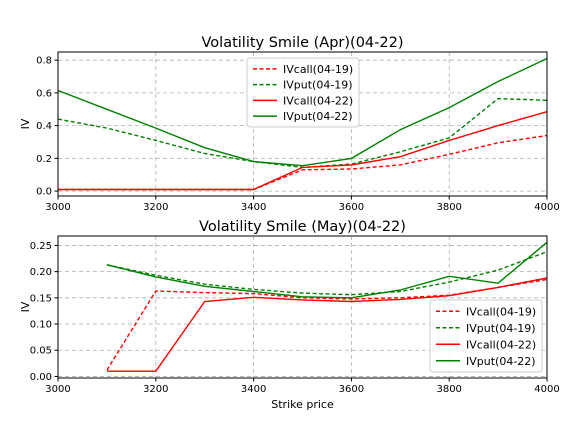 The width and height of the screenshot is (576, 432). What do you see at coordinates (302, 404) in the screenshot?
I see `x-axis-label: Strike price` at bounding box center [302, 404].